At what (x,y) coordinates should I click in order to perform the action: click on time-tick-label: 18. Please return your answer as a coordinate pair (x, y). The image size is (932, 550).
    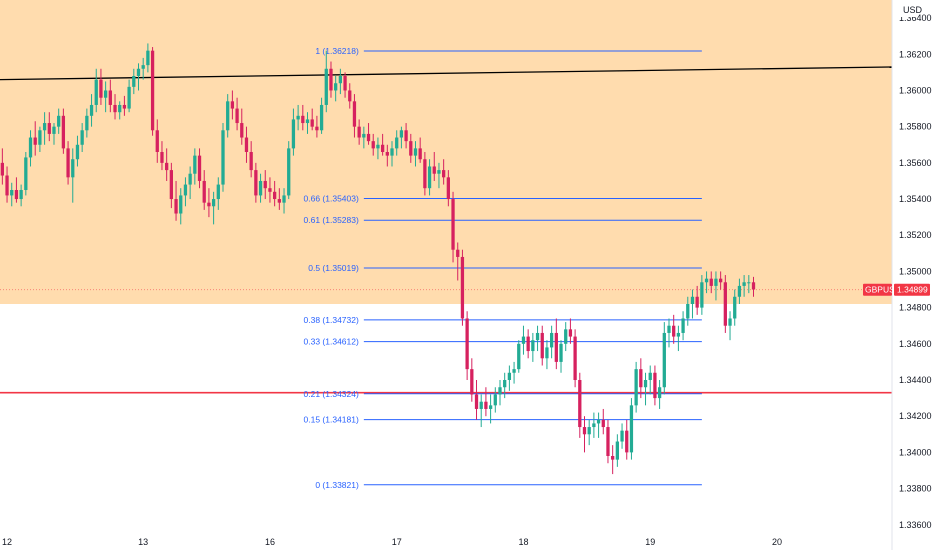
    Looking at the image, I should click on (523, 542).